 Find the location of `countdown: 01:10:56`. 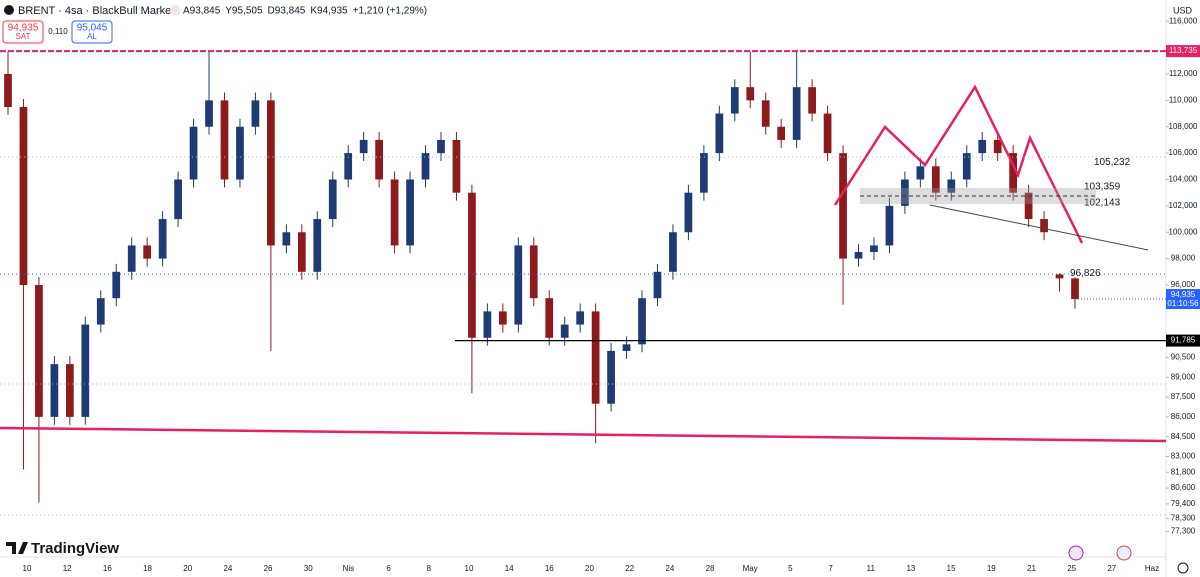

countdown: 01:10:56 is located at coordinates (1183, 303).